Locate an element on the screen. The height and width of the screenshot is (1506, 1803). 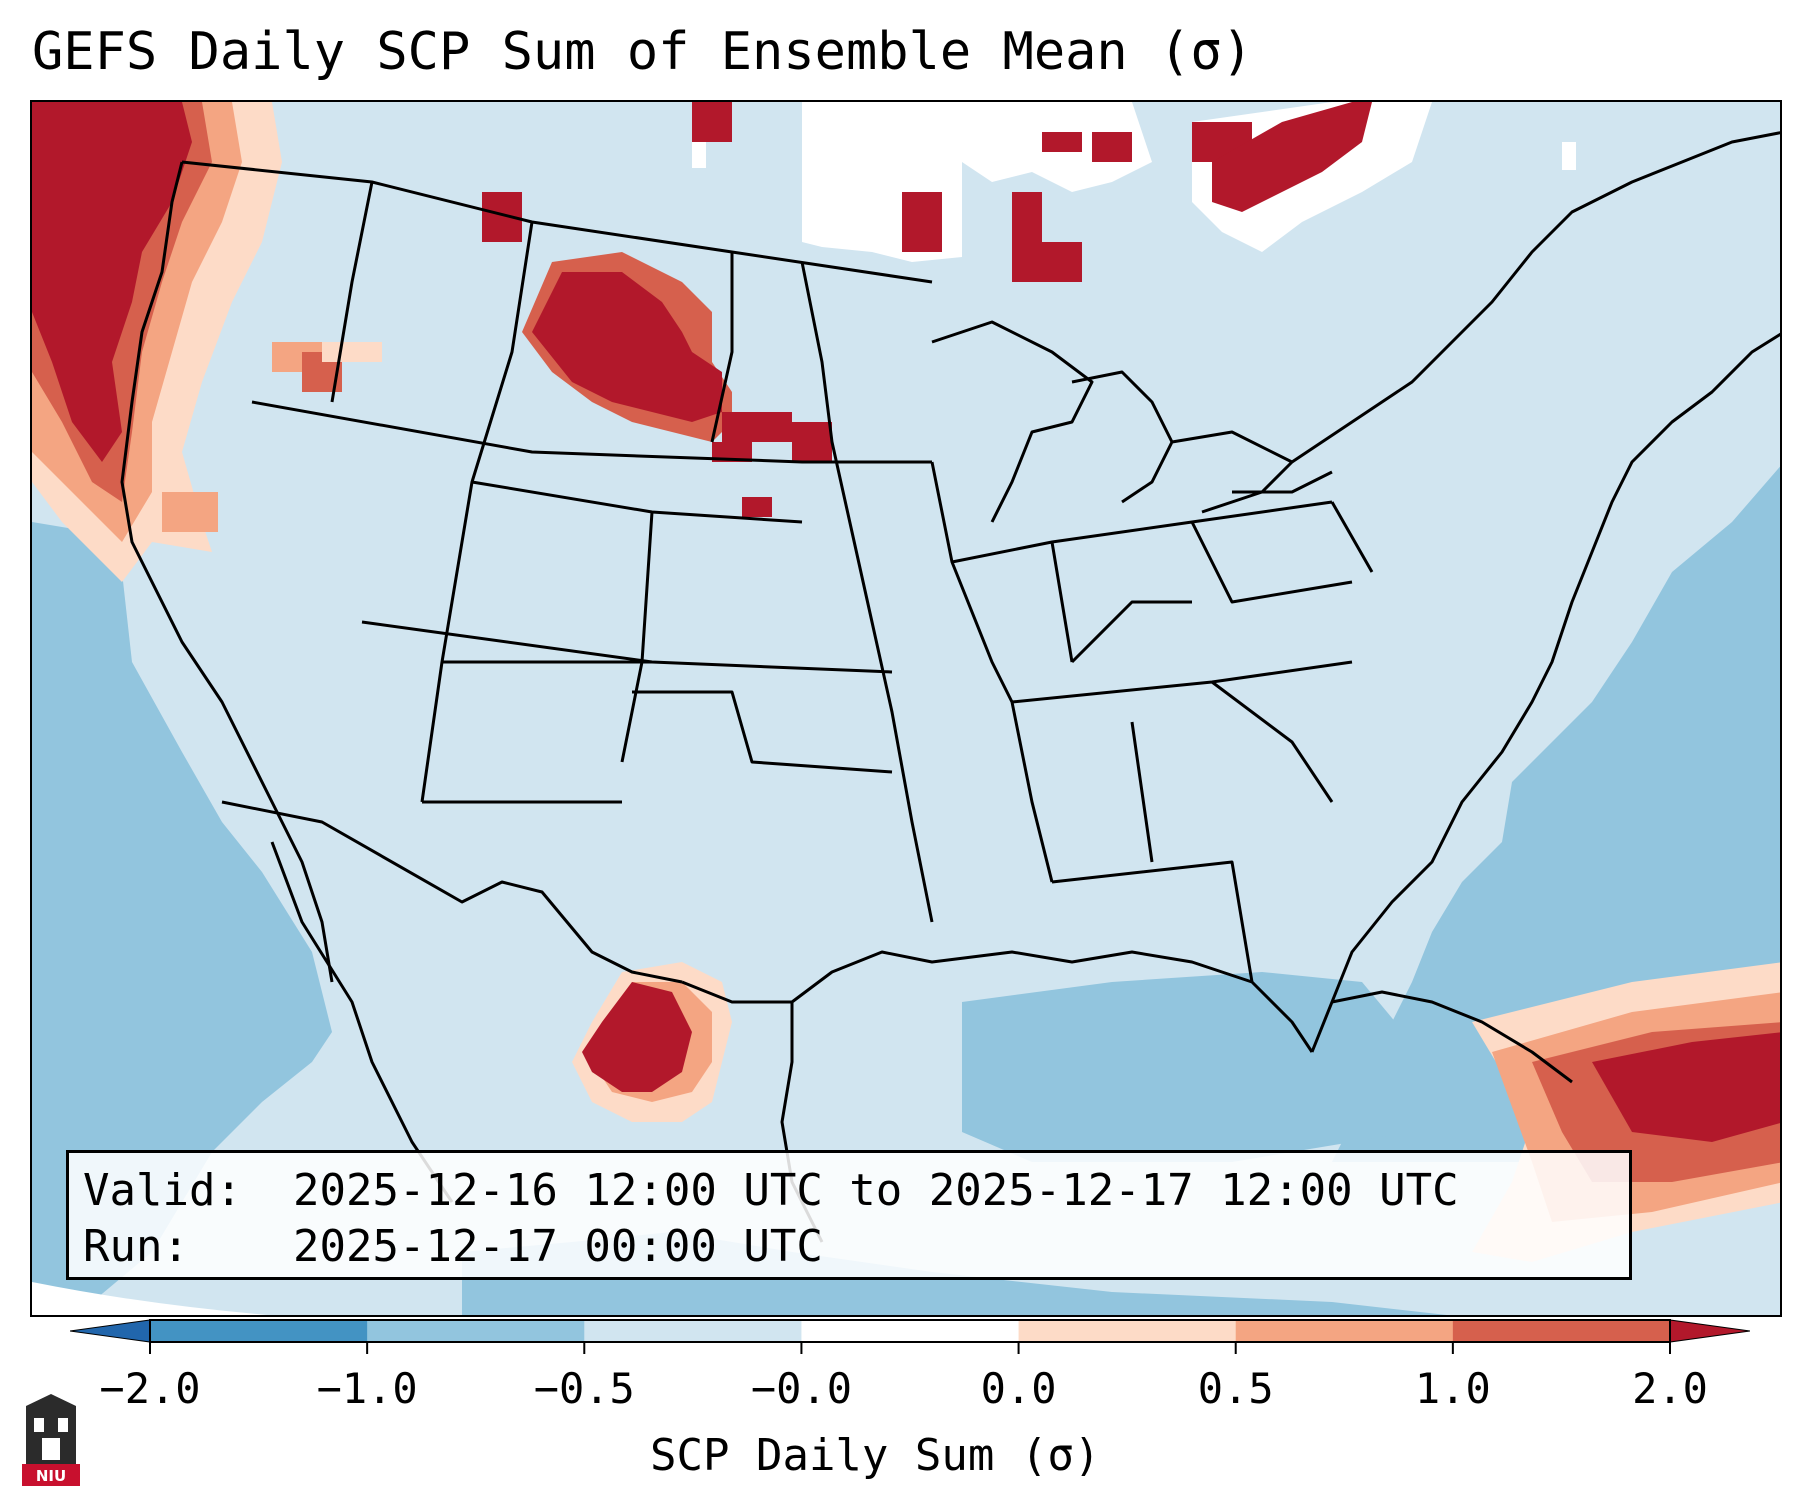
colorbar-tick-label: −0.0 is located at coordinates (801, 1388).